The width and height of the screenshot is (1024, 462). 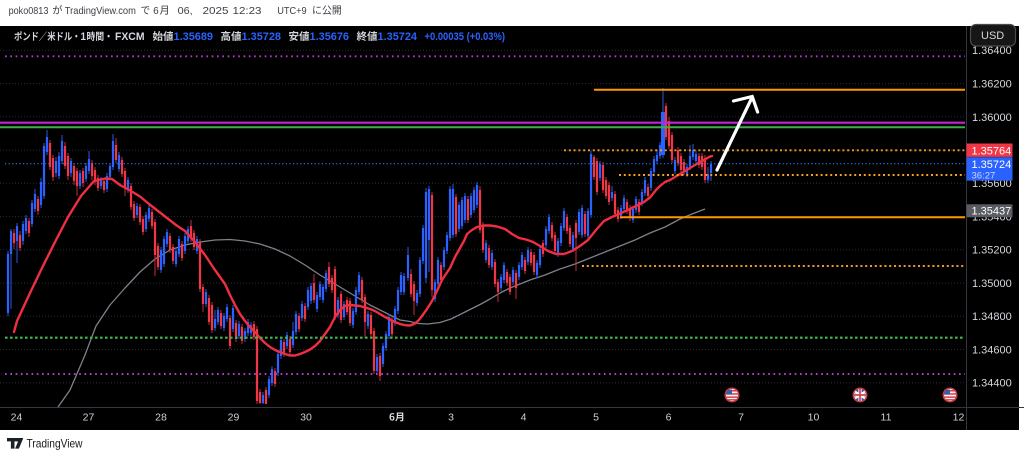 I want to click on svg-text: 1.36400, so click(x=992, y=51).